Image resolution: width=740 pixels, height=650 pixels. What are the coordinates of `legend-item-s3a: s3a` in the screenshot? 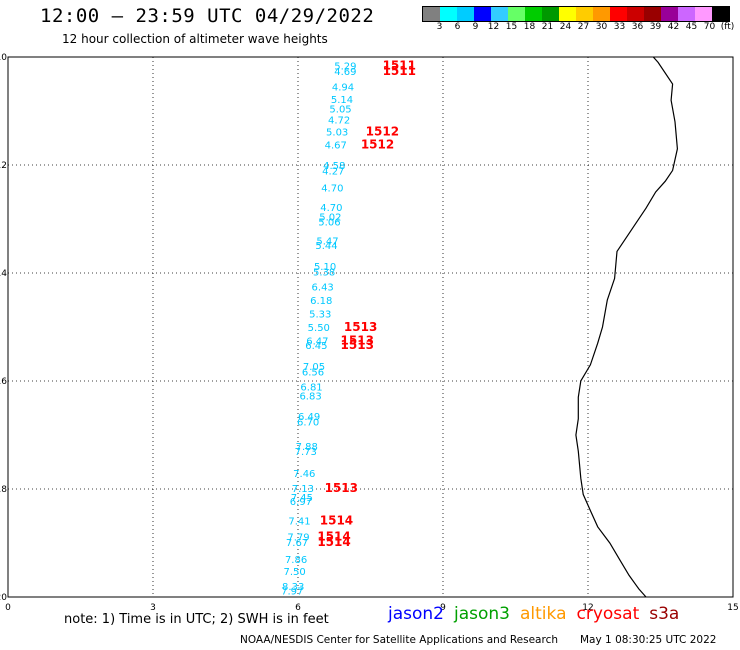 It's located at (664, 614).